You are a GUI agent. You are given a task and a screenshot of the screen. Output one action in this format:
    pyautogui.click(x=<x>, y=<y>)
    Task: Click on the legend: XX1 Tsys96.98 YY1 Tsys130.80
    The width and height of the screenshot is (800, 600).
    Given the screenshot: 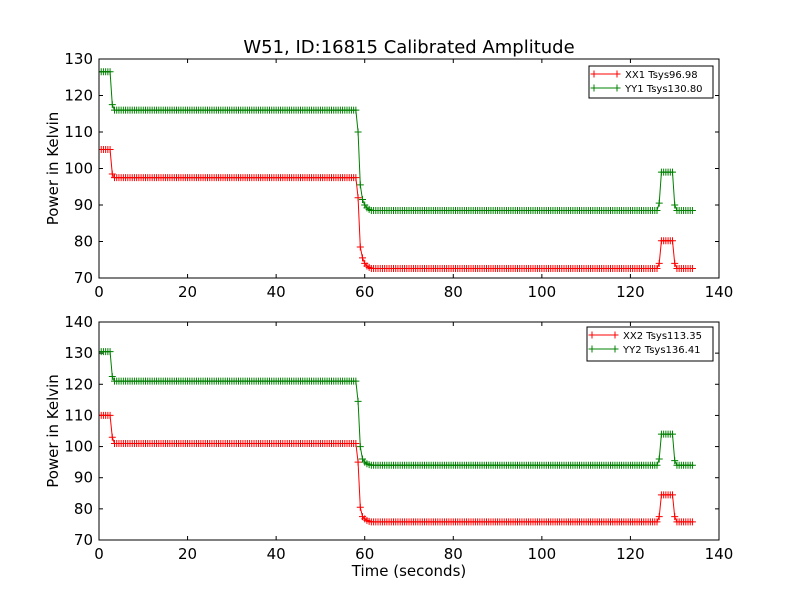 What is the action you would take?
    pyautogui.click(x=651, y=82)
    